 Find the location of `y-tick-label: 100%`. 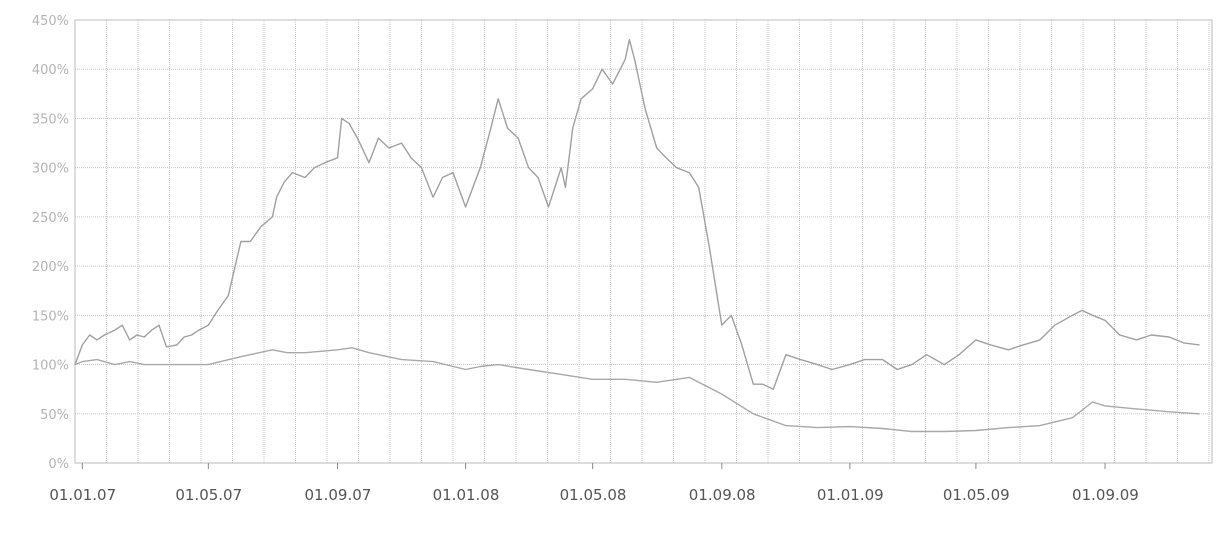

y-tick-label: 100% is located at coordinates (50, 366).